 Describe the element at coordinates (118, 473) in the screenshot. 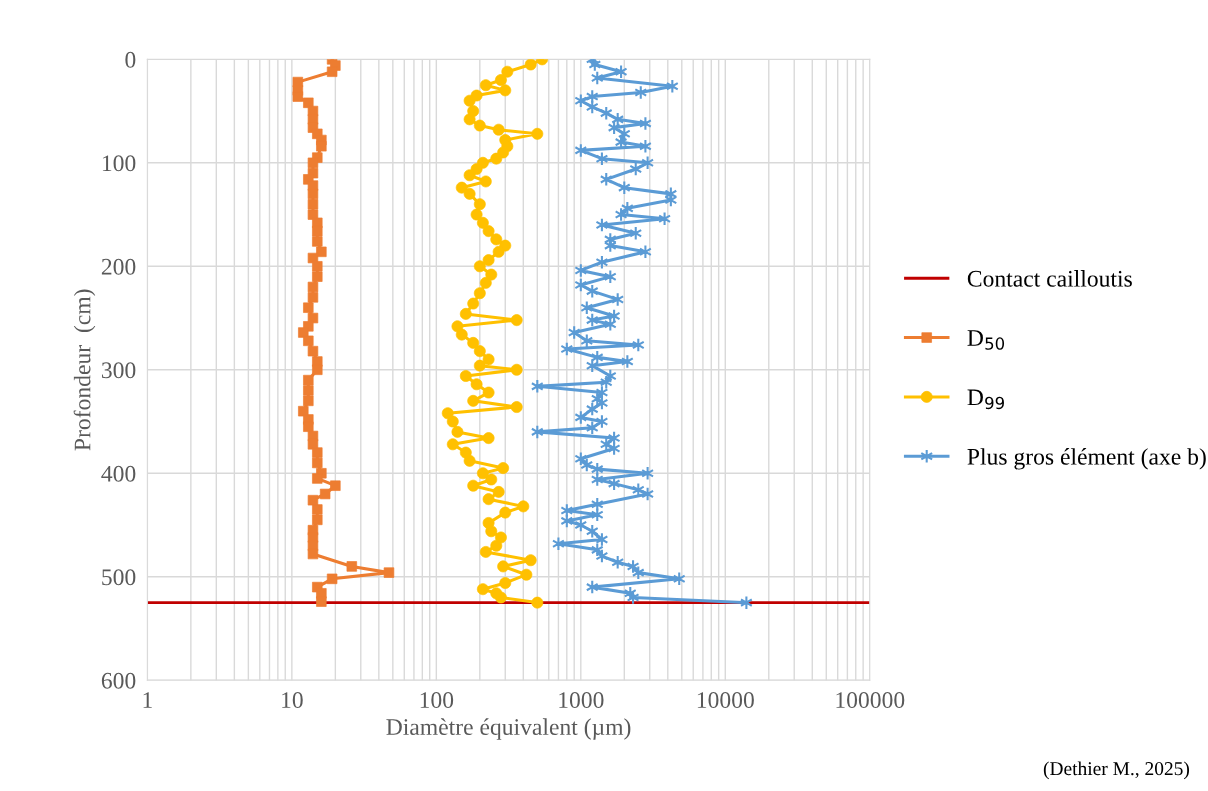

I see `y-tick-label: 400` at that location.